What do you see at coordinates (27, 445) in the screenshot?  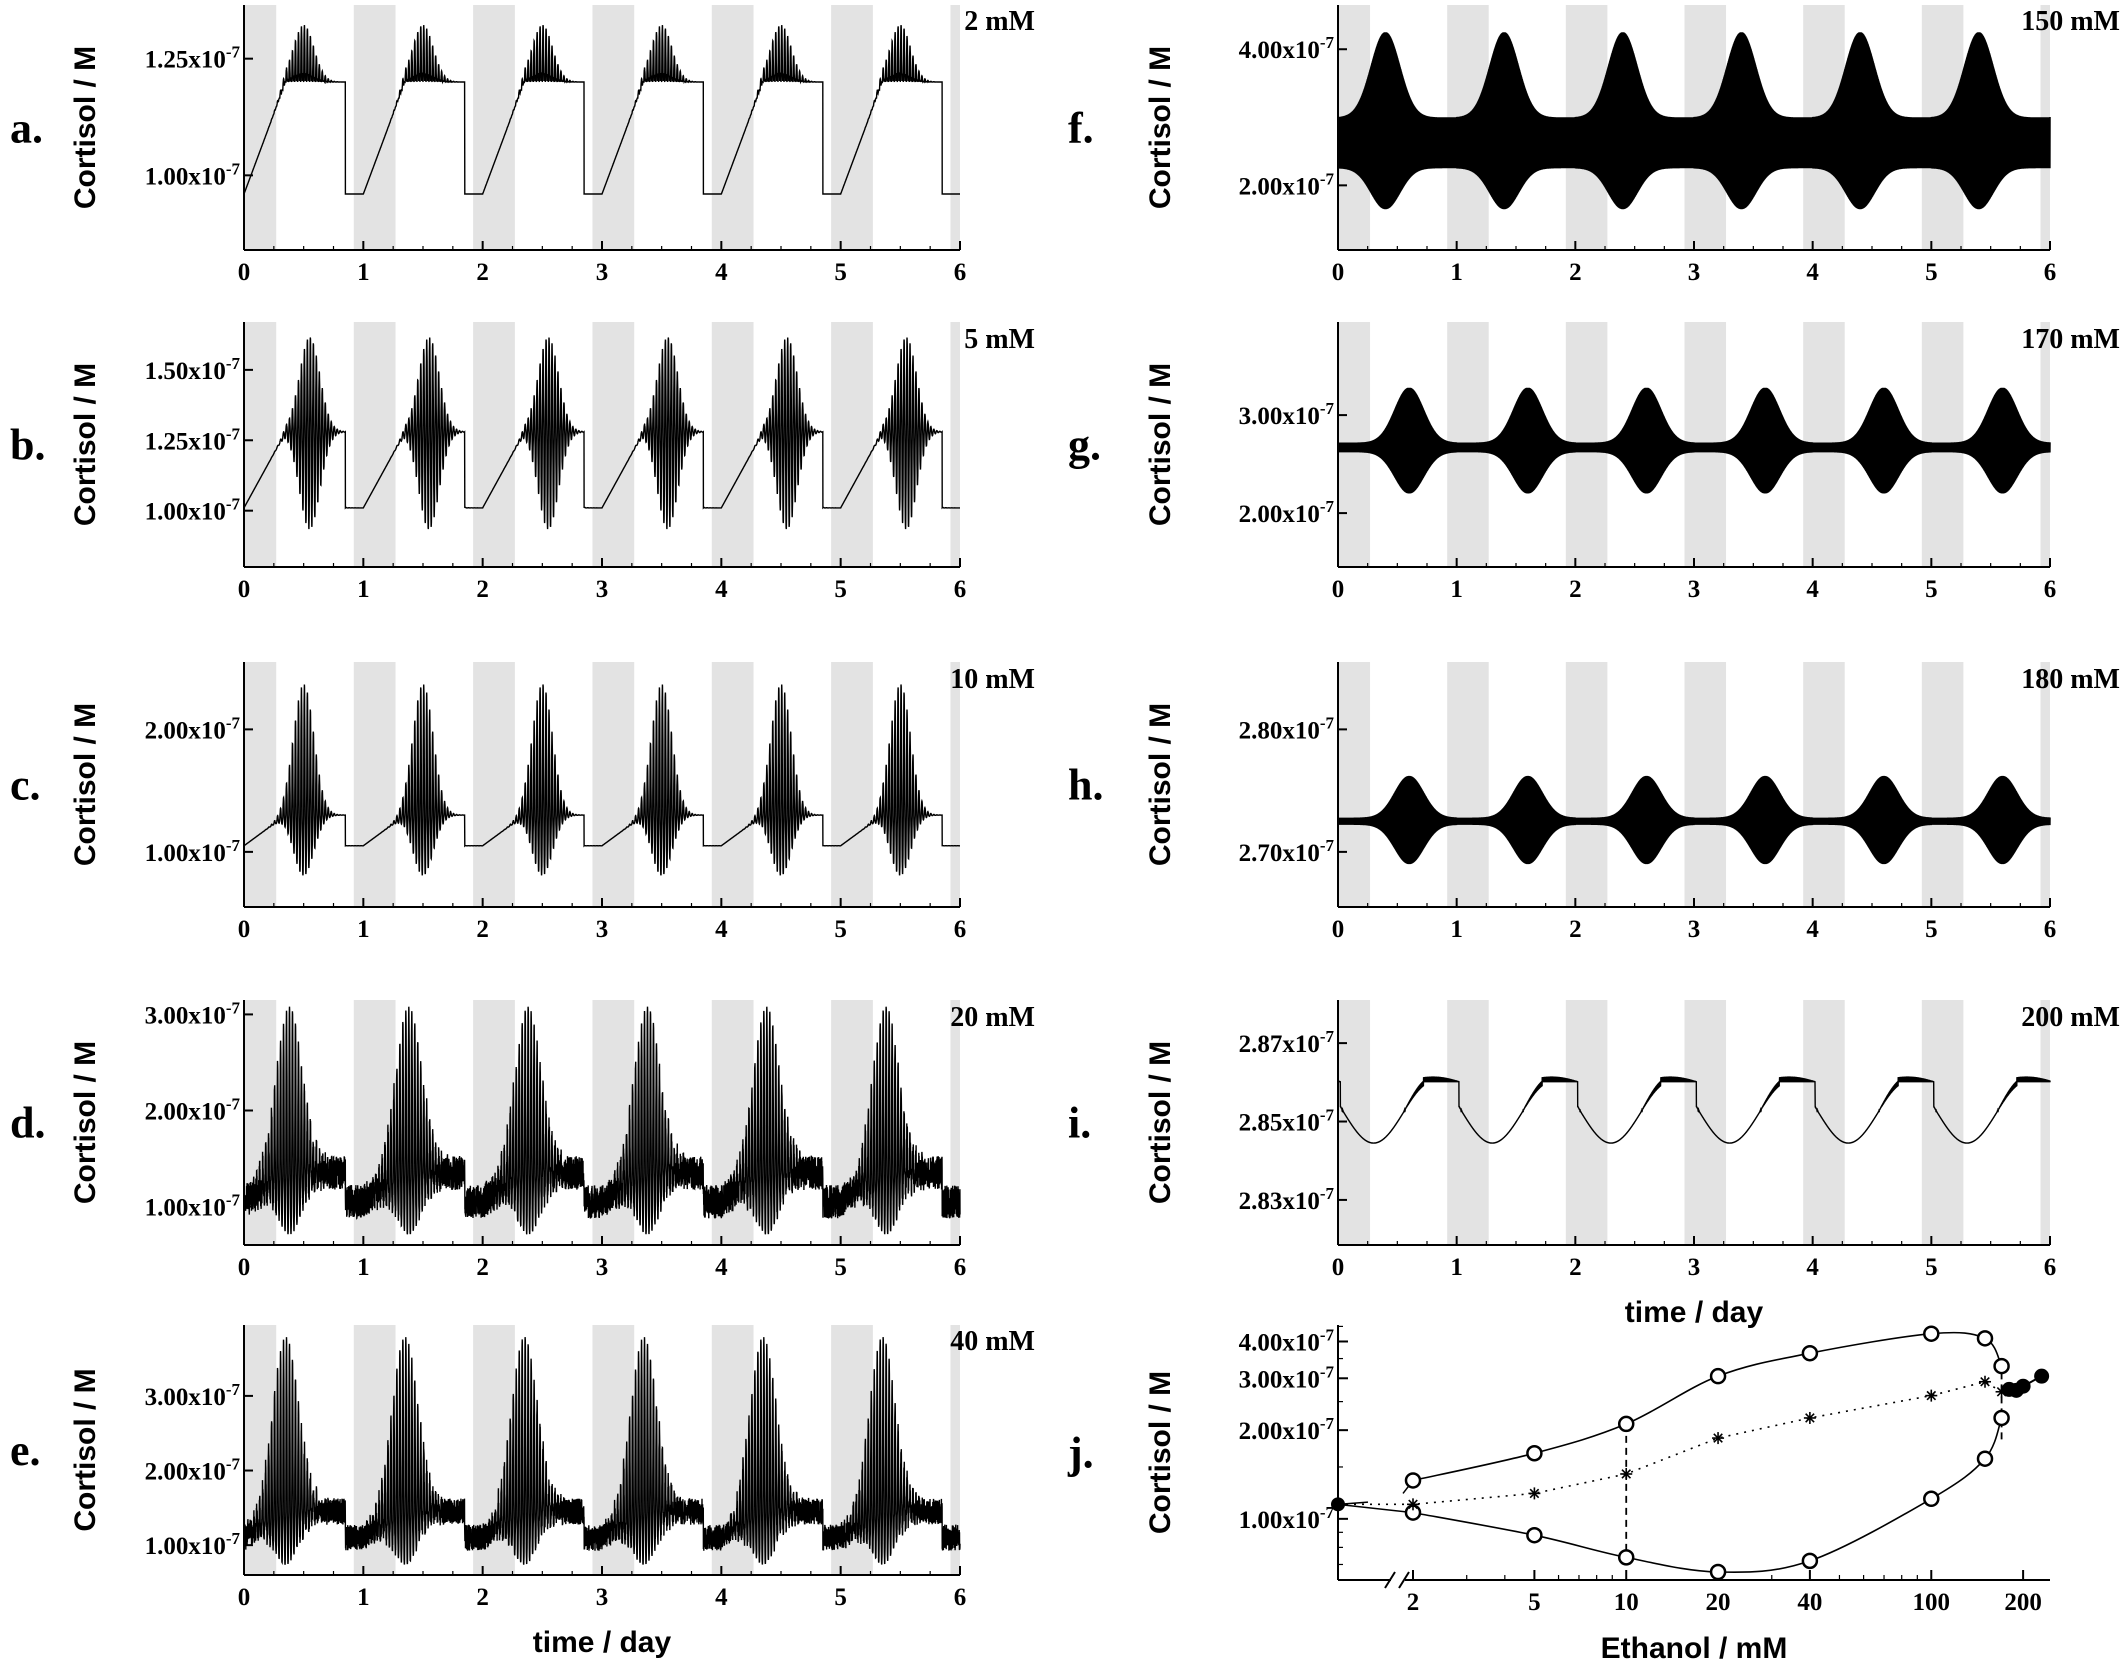 I see `panel-letter: b.` at bounding box center [27, 445].